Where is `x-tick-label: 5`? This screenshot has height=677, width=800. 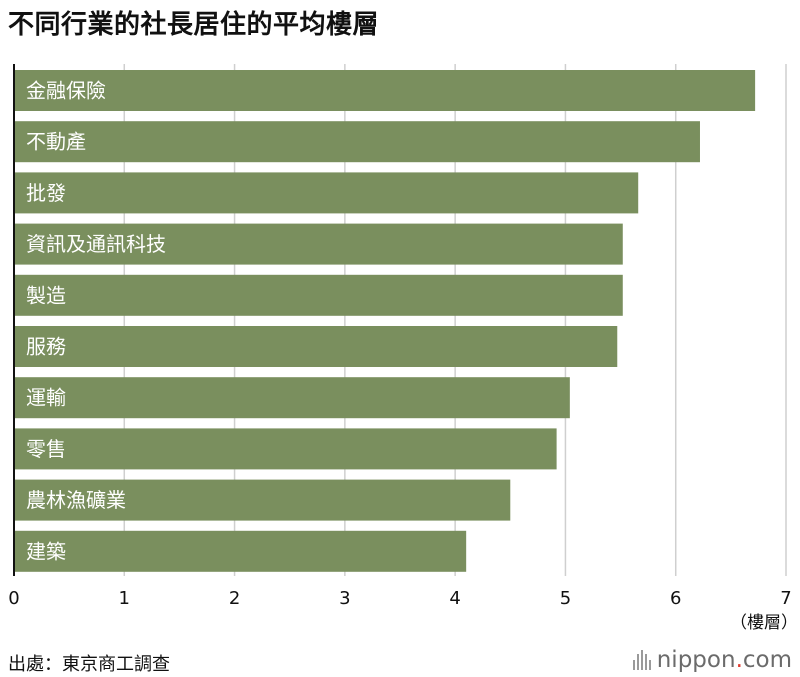
x-tick-label: 5 is located at coordinates (565, 598).